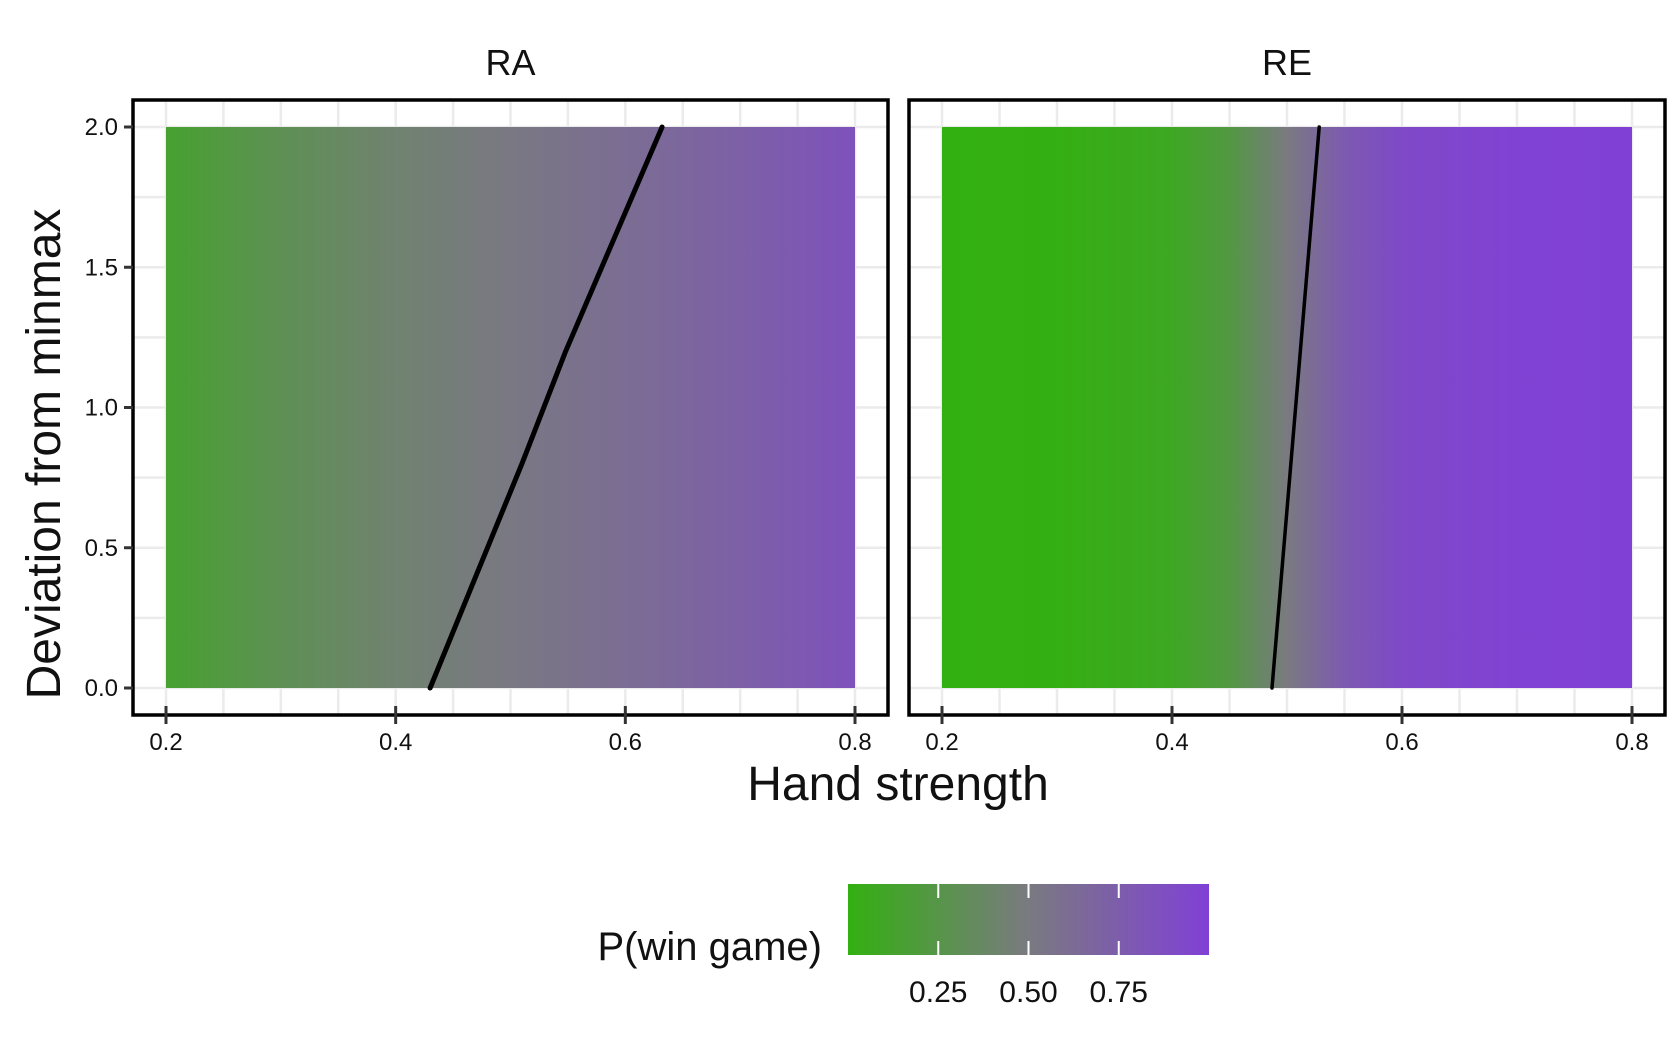 This screenshot has height=1055, width=1680. What do you see at coordinates (101, 267) in the screenshot?
I see `y-tick-label: 1.5` at bounding box center [101, 267].